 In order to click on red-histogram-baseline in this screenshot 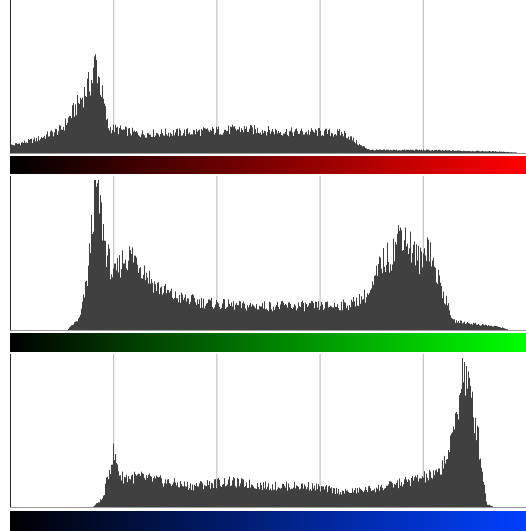, I will do `click(268, 153)`.